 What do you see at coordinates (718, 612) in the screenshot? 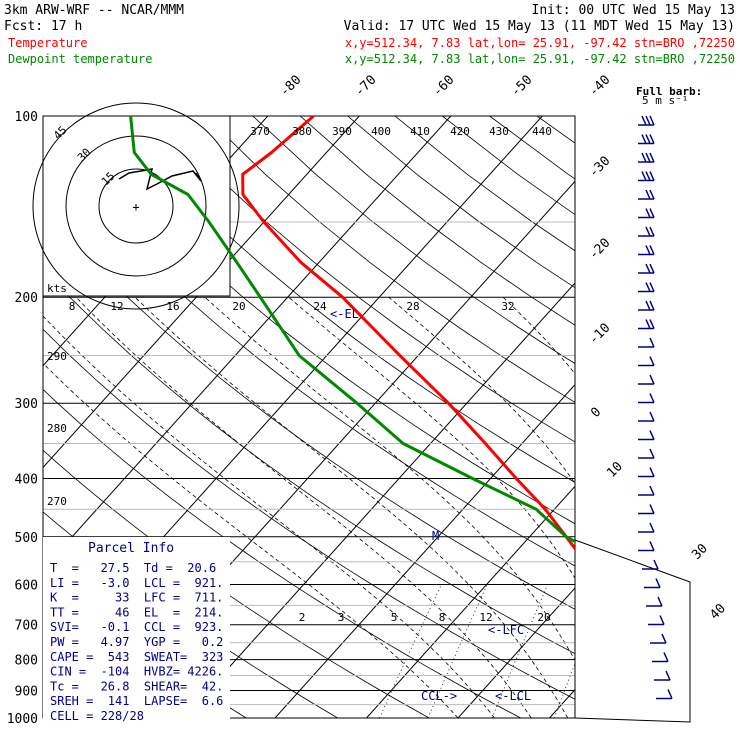
I see `isotherm-label: 40` at bounding box center [718, 612].